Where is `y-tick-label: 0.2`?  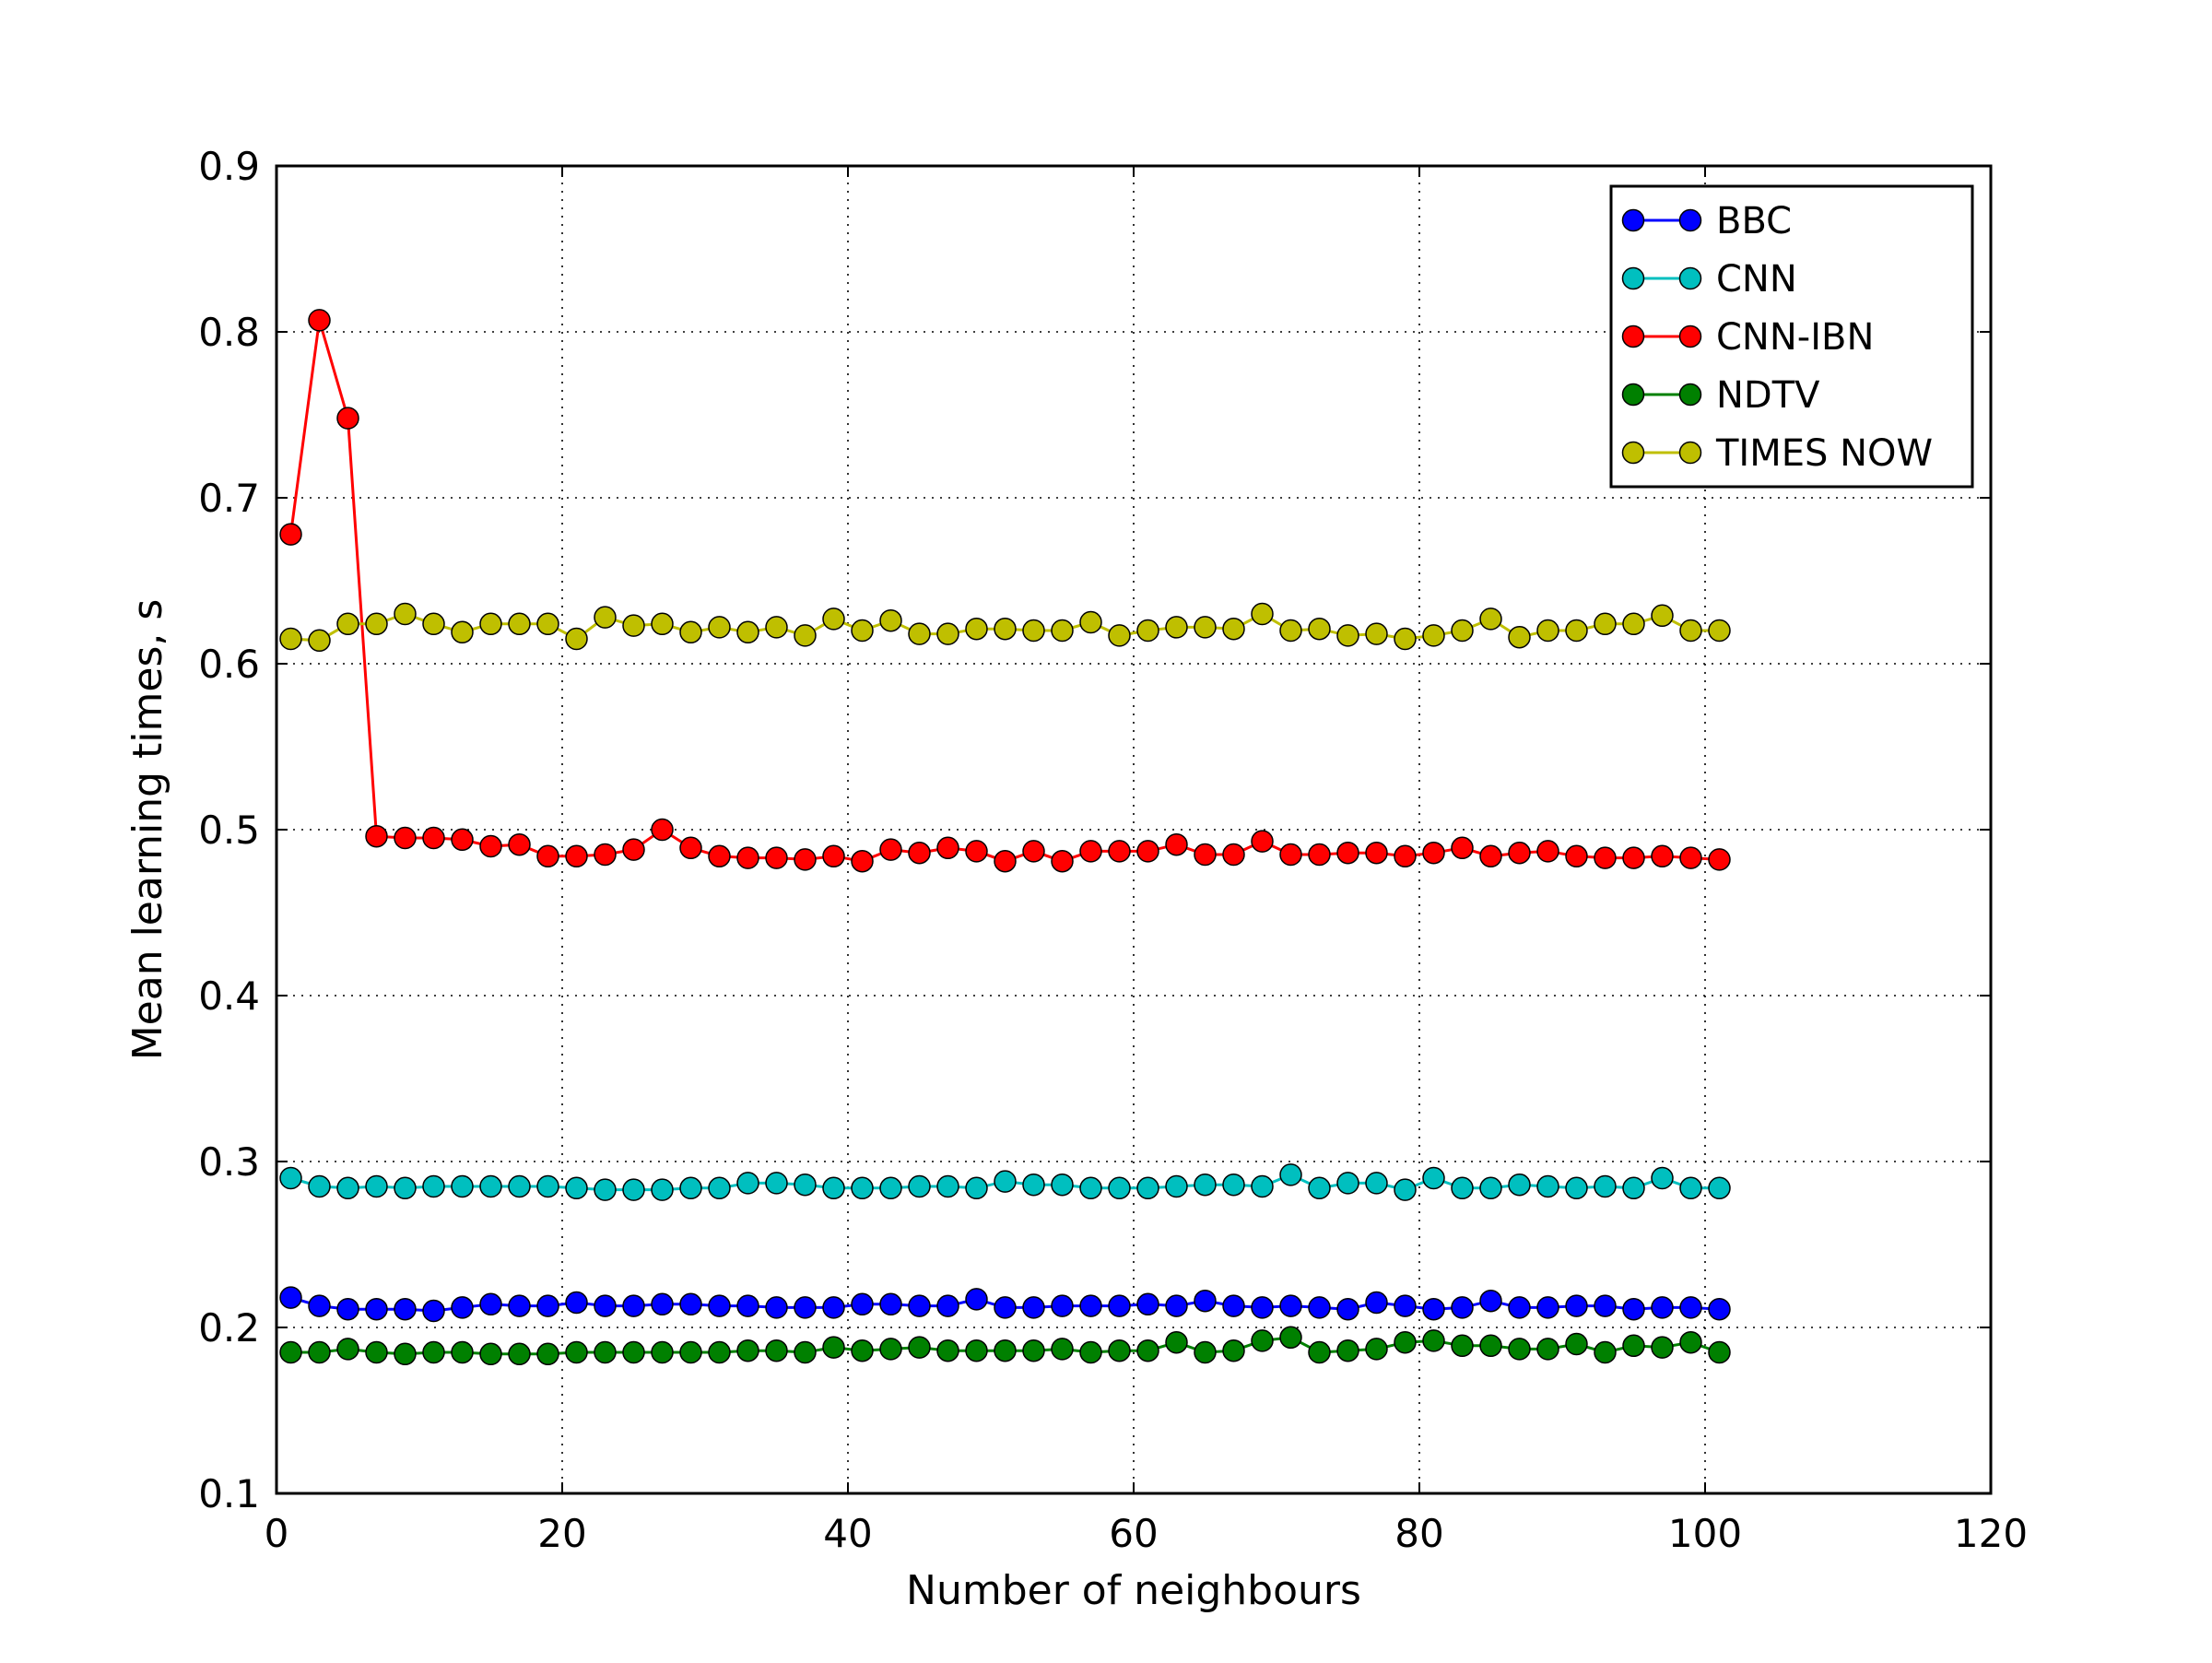 y-tick-label: 0.2 is located at coordinates (229, 1327).